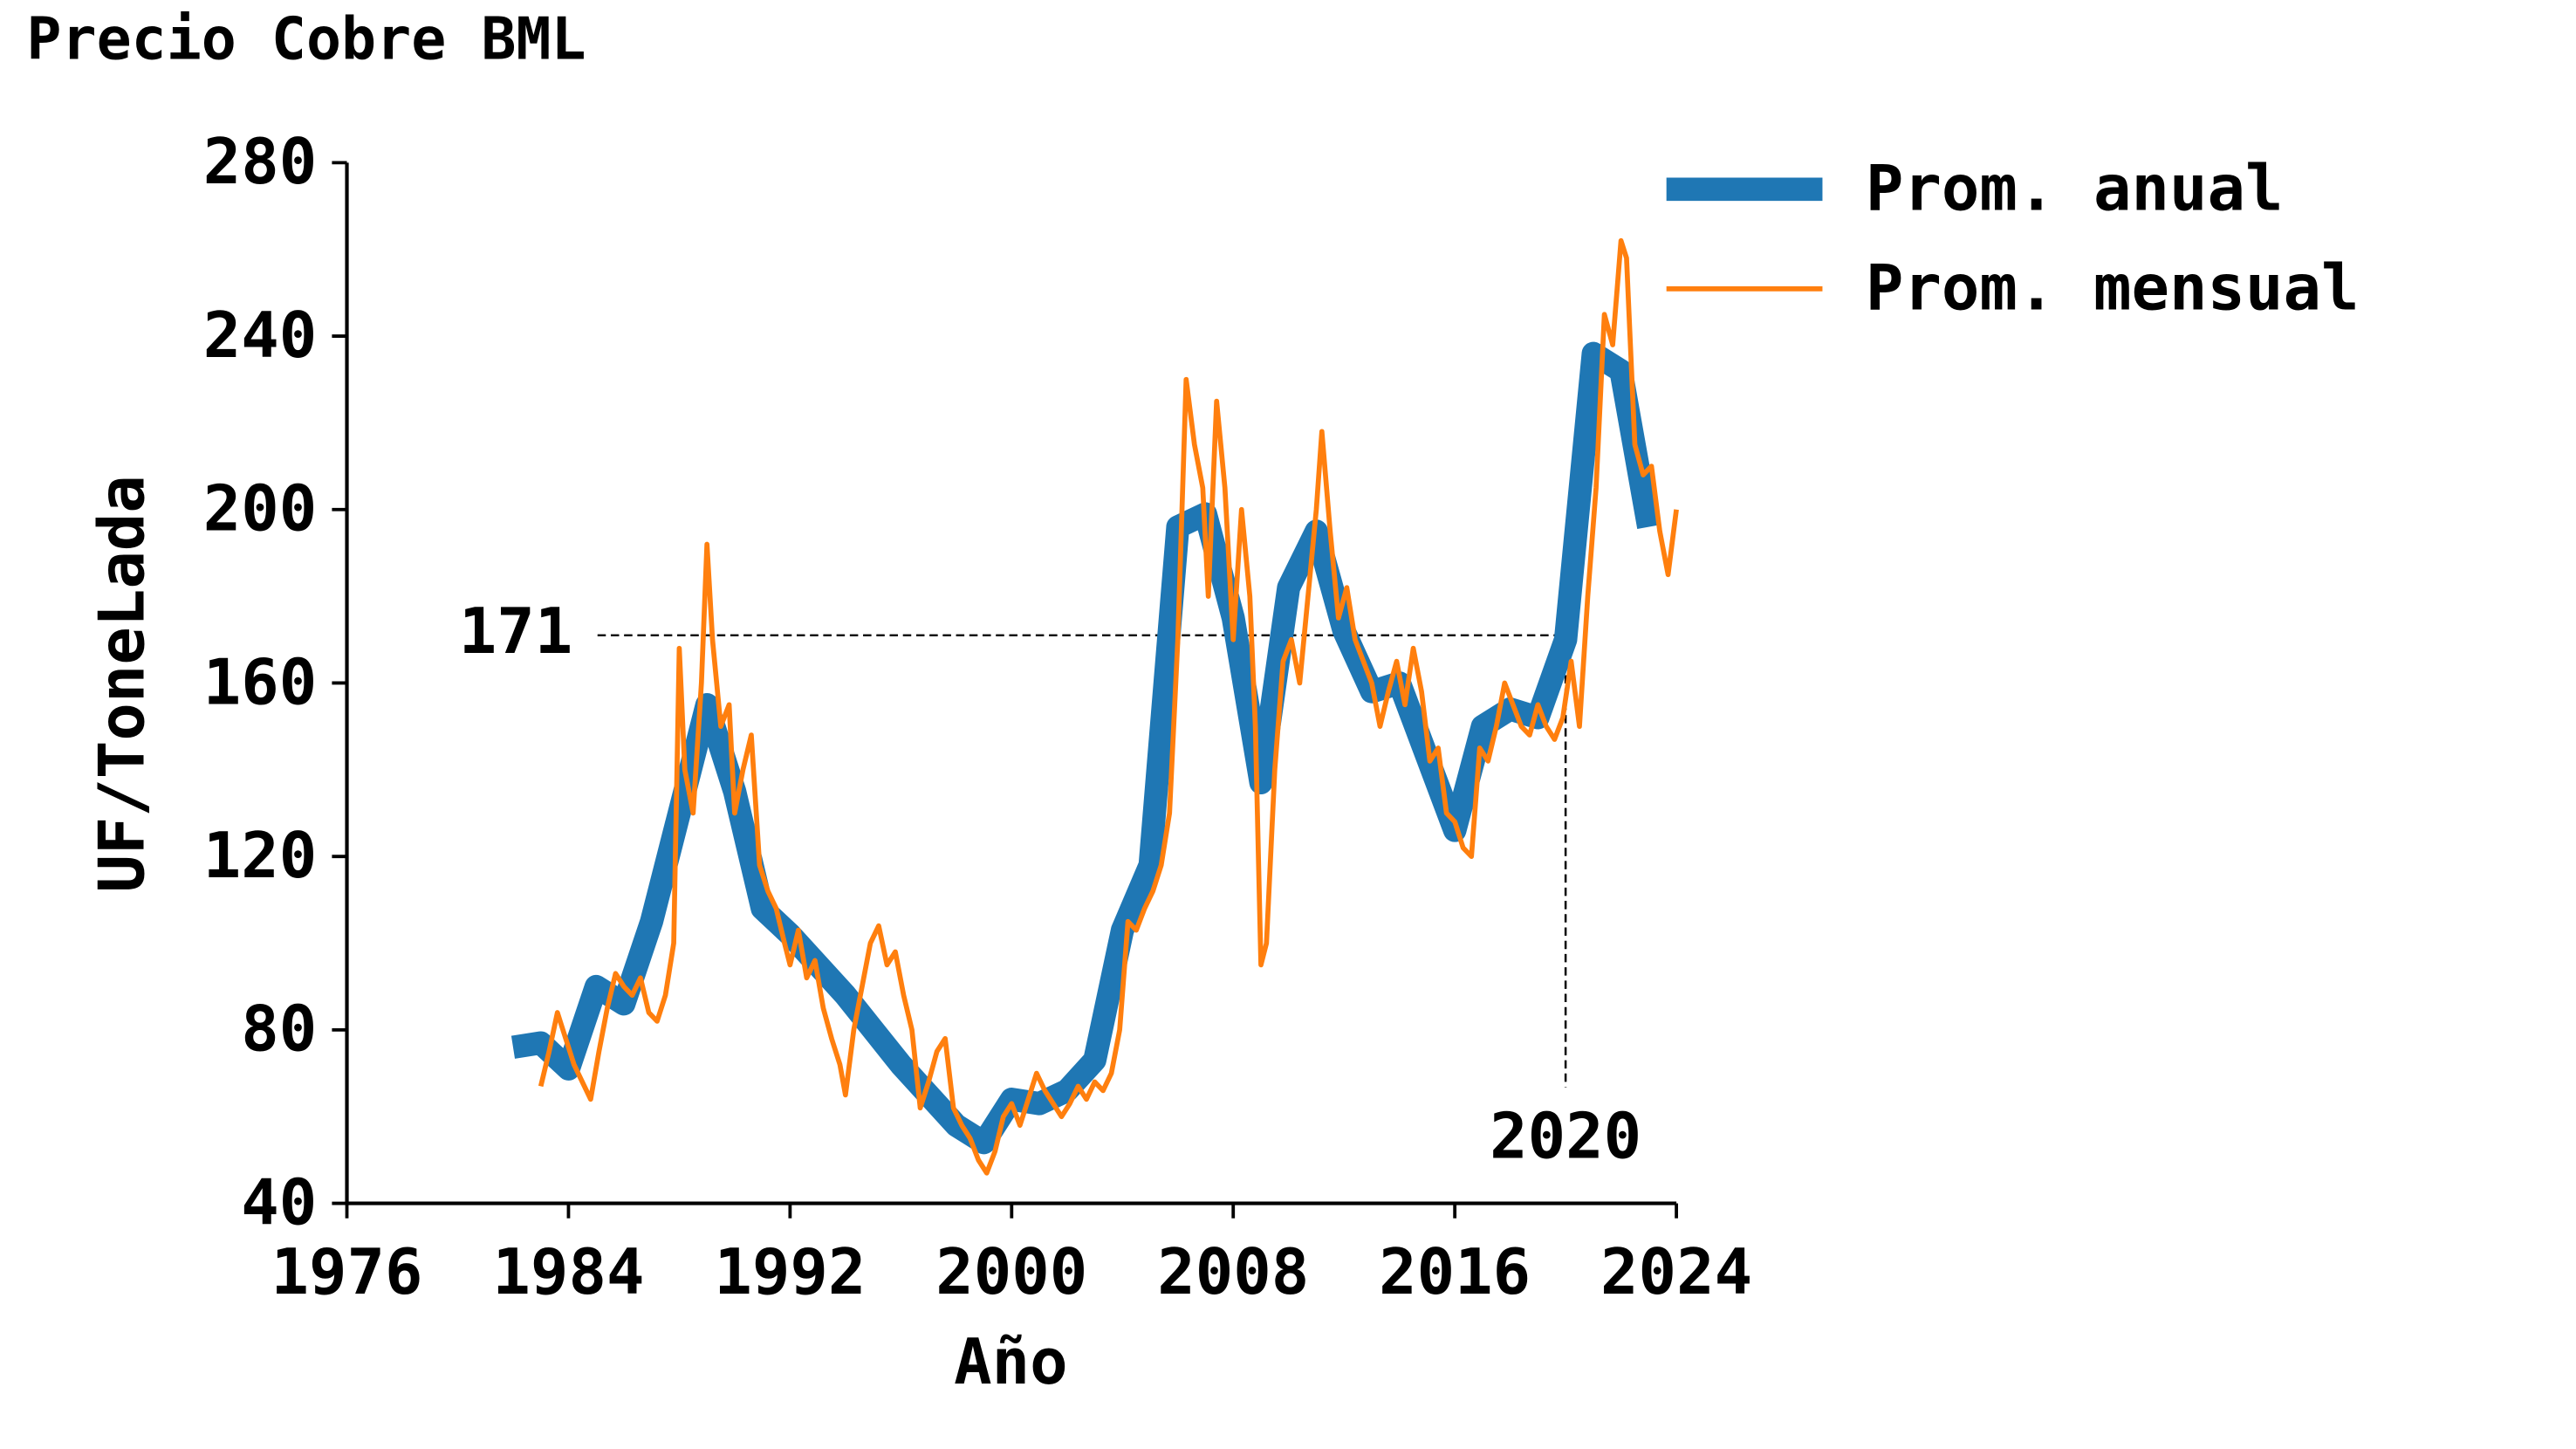  What do you see at coordinates (260, 856) in the screenshot?
I see `y-tick-label: 120` at bounding box center [260, 856].